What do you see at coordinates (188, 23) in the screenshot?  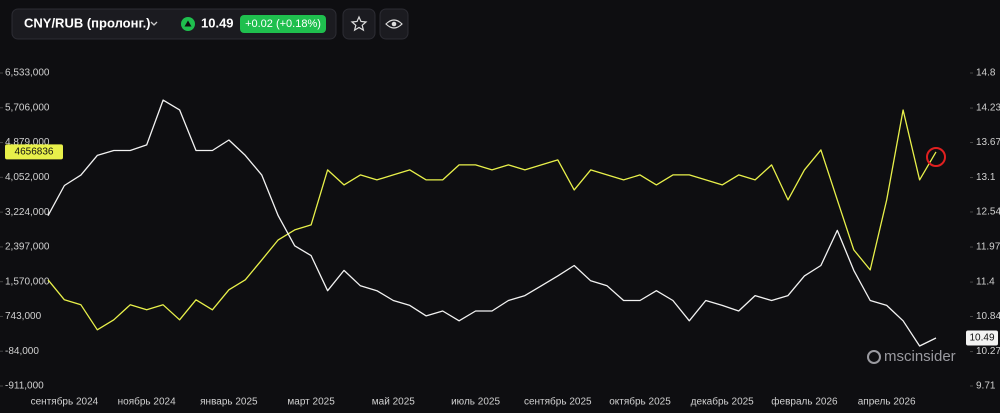 I see `up-arrow` at bounding box center [188, 23].